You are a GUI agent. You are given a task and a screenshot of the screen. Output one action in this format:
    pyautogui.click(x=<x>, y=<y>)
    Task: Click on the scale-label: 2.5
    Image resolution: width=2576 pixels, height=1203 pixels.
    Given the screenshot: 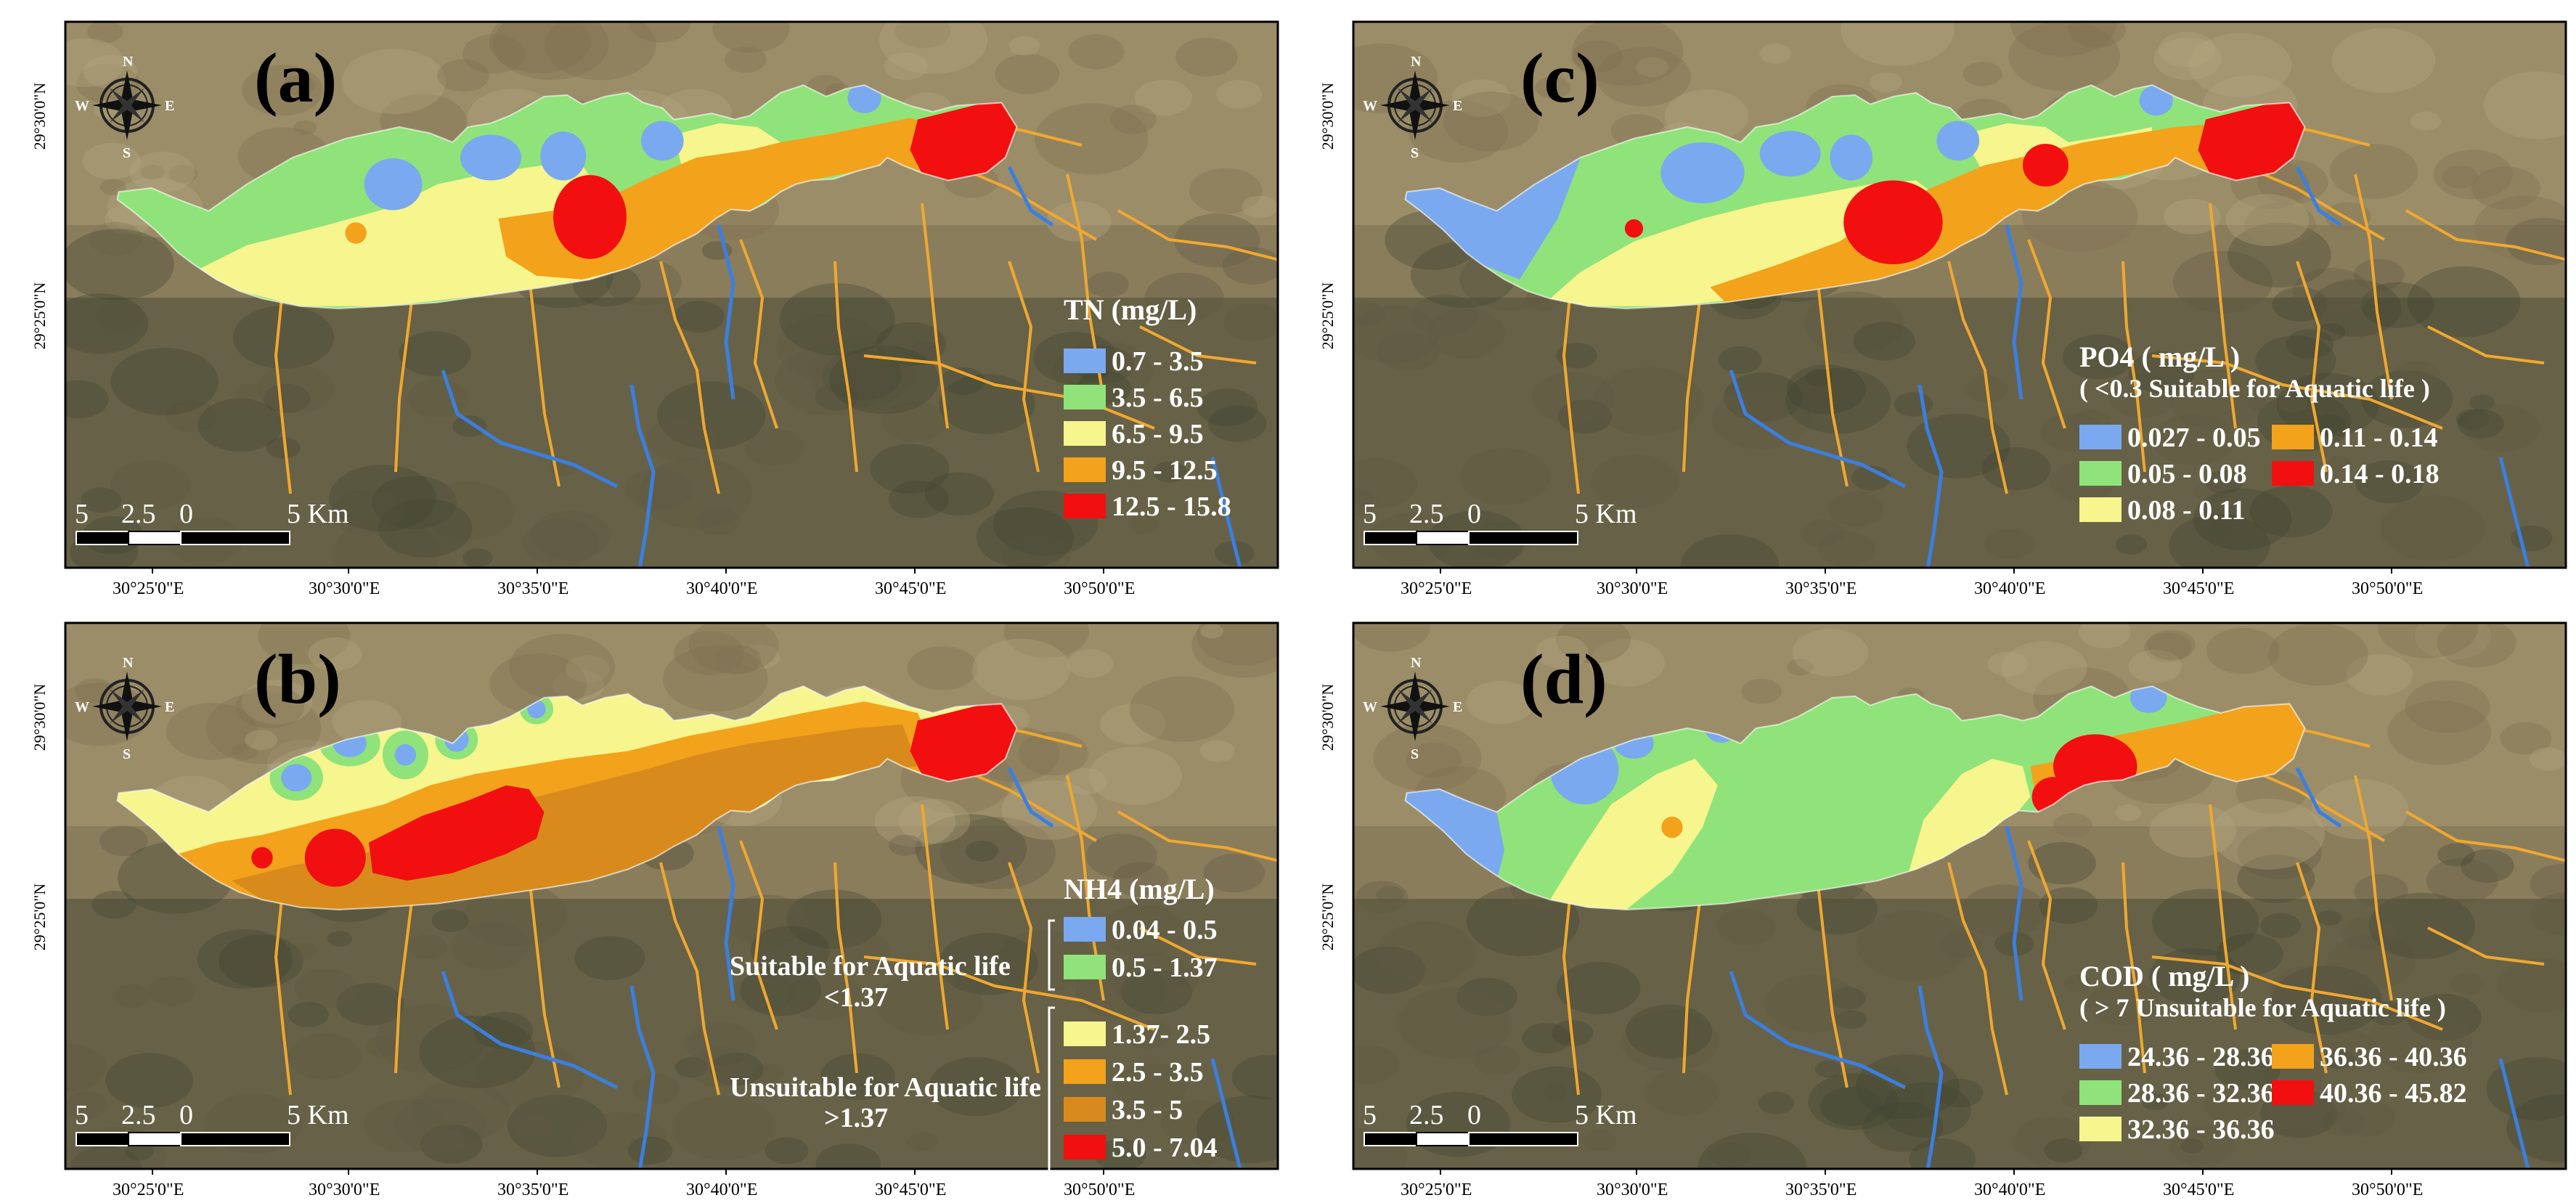 What is the action you would take?
    pyautogui.click(x=138, y=514)
    